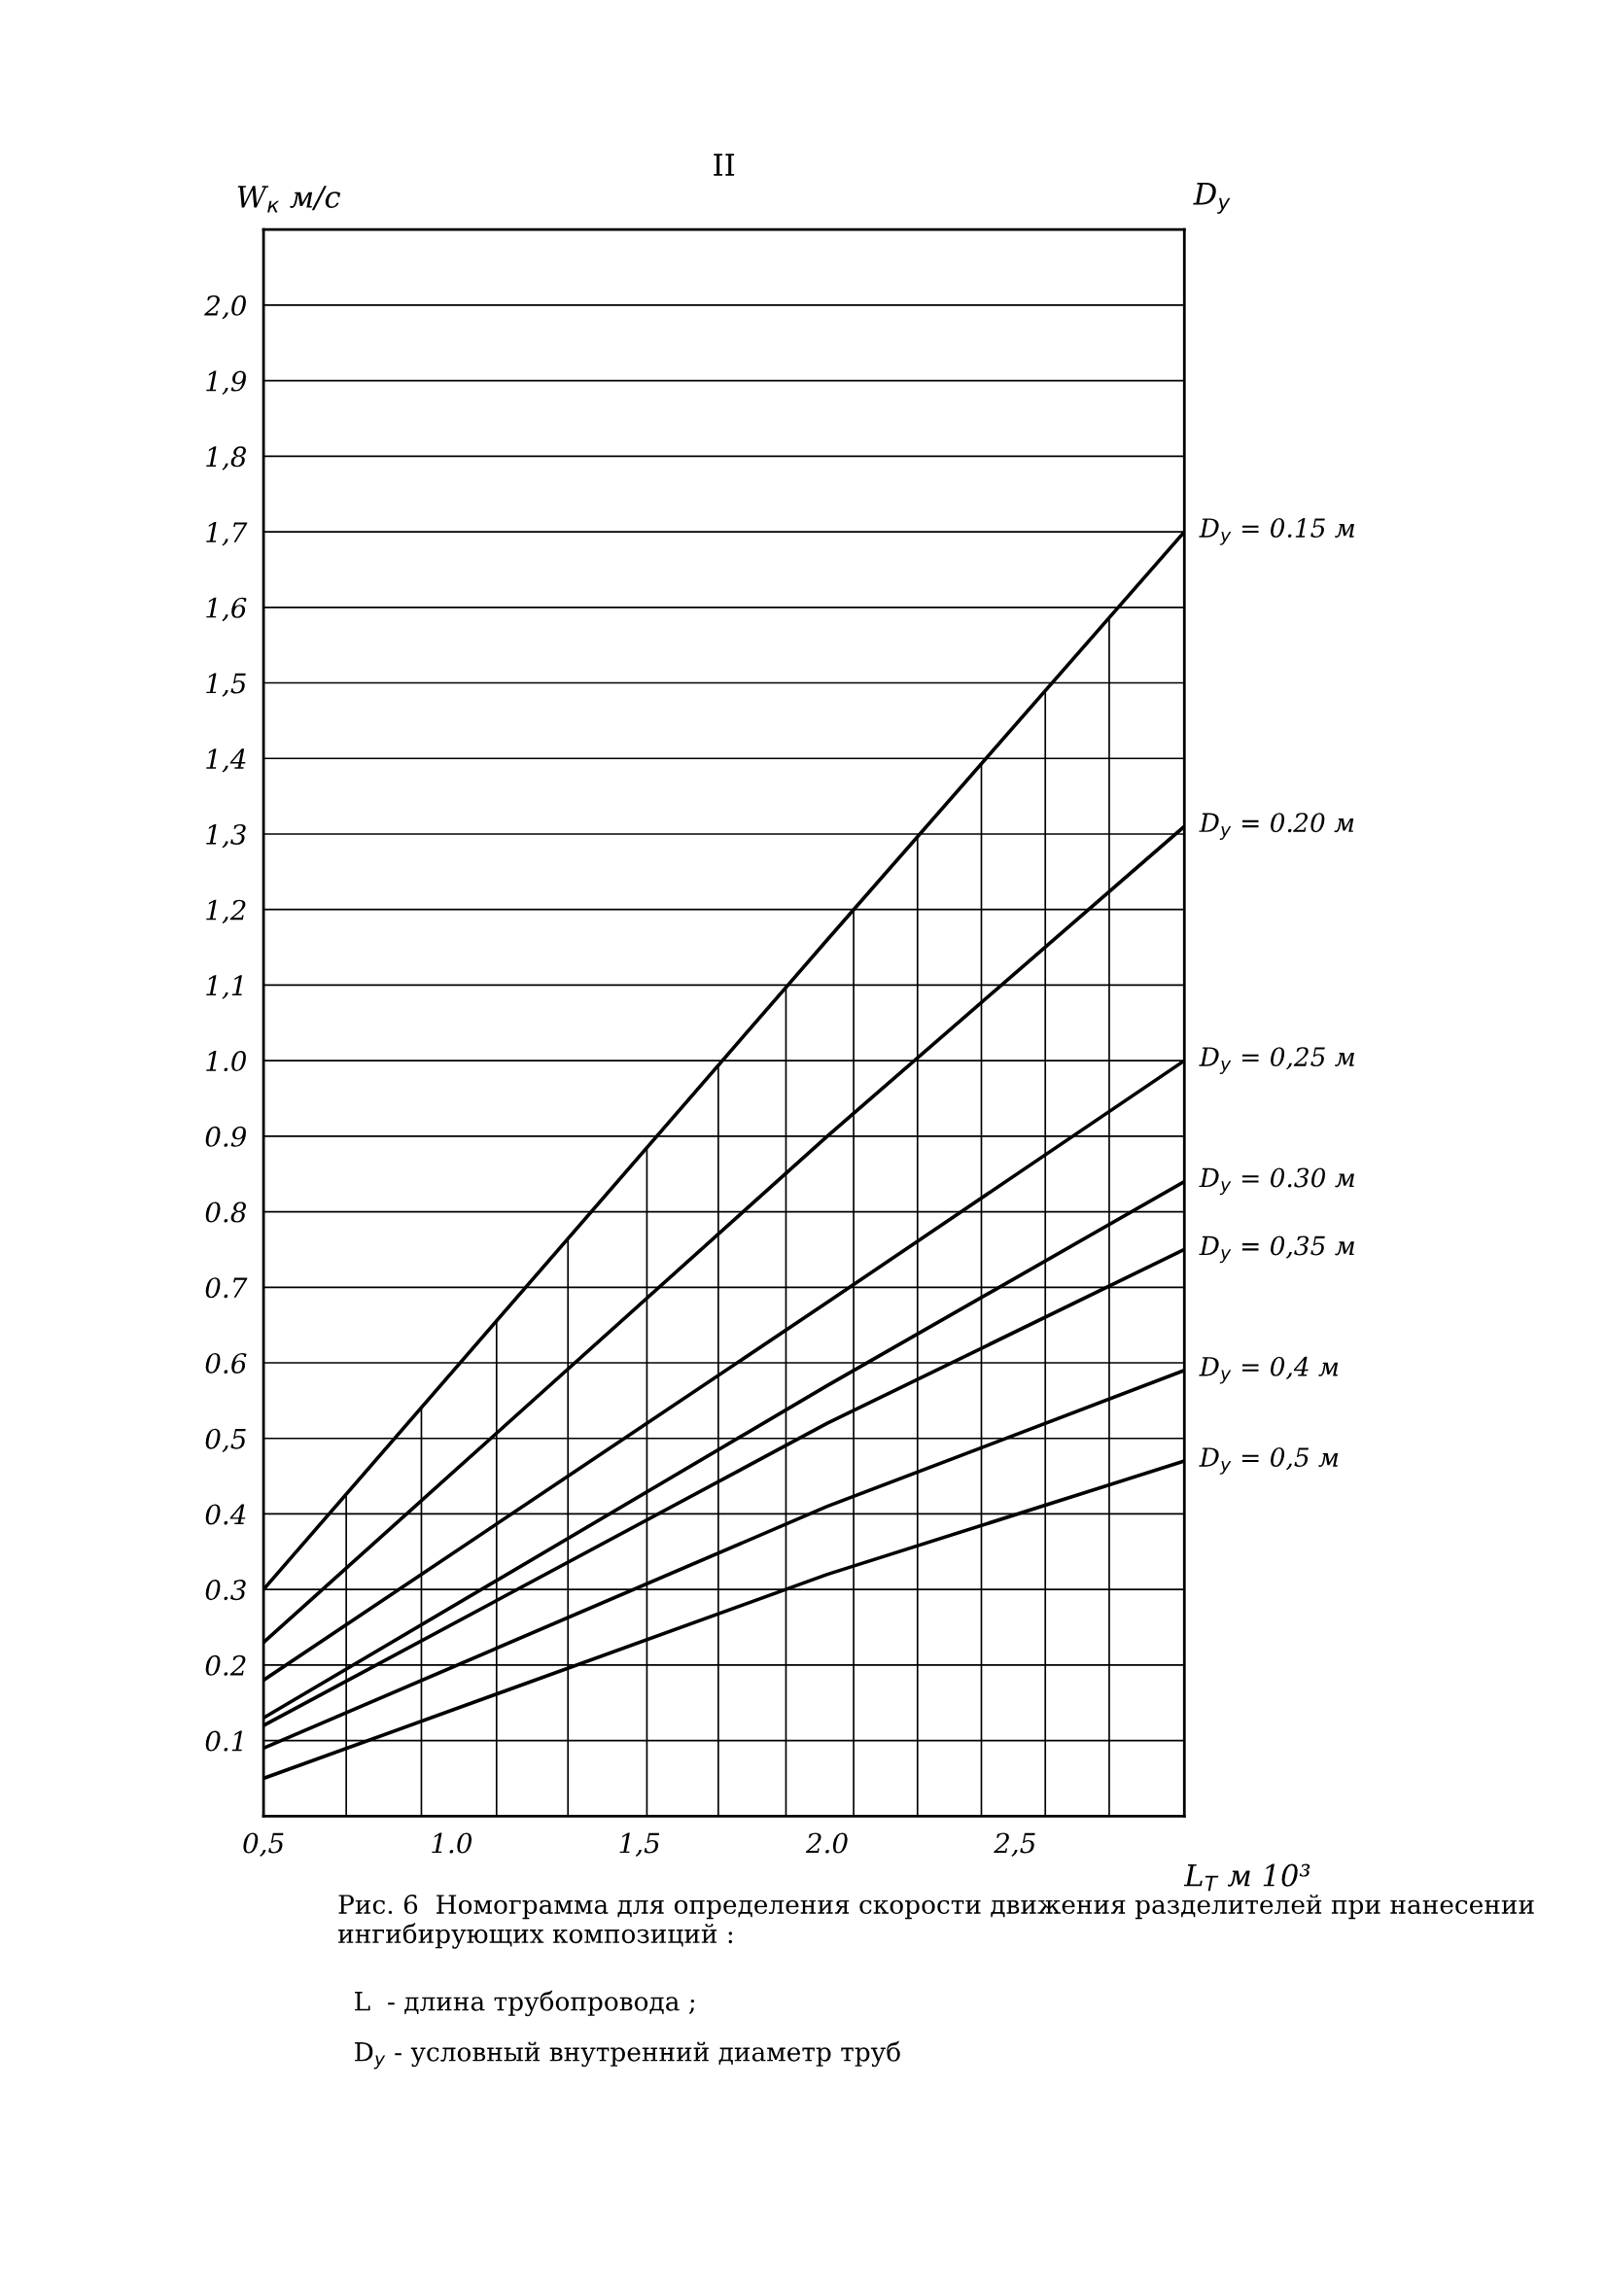 Image resolution: width=1607 pixels, height=2296 pixels. I want to click on y-tick-label: 1,2, so click(226, 911).